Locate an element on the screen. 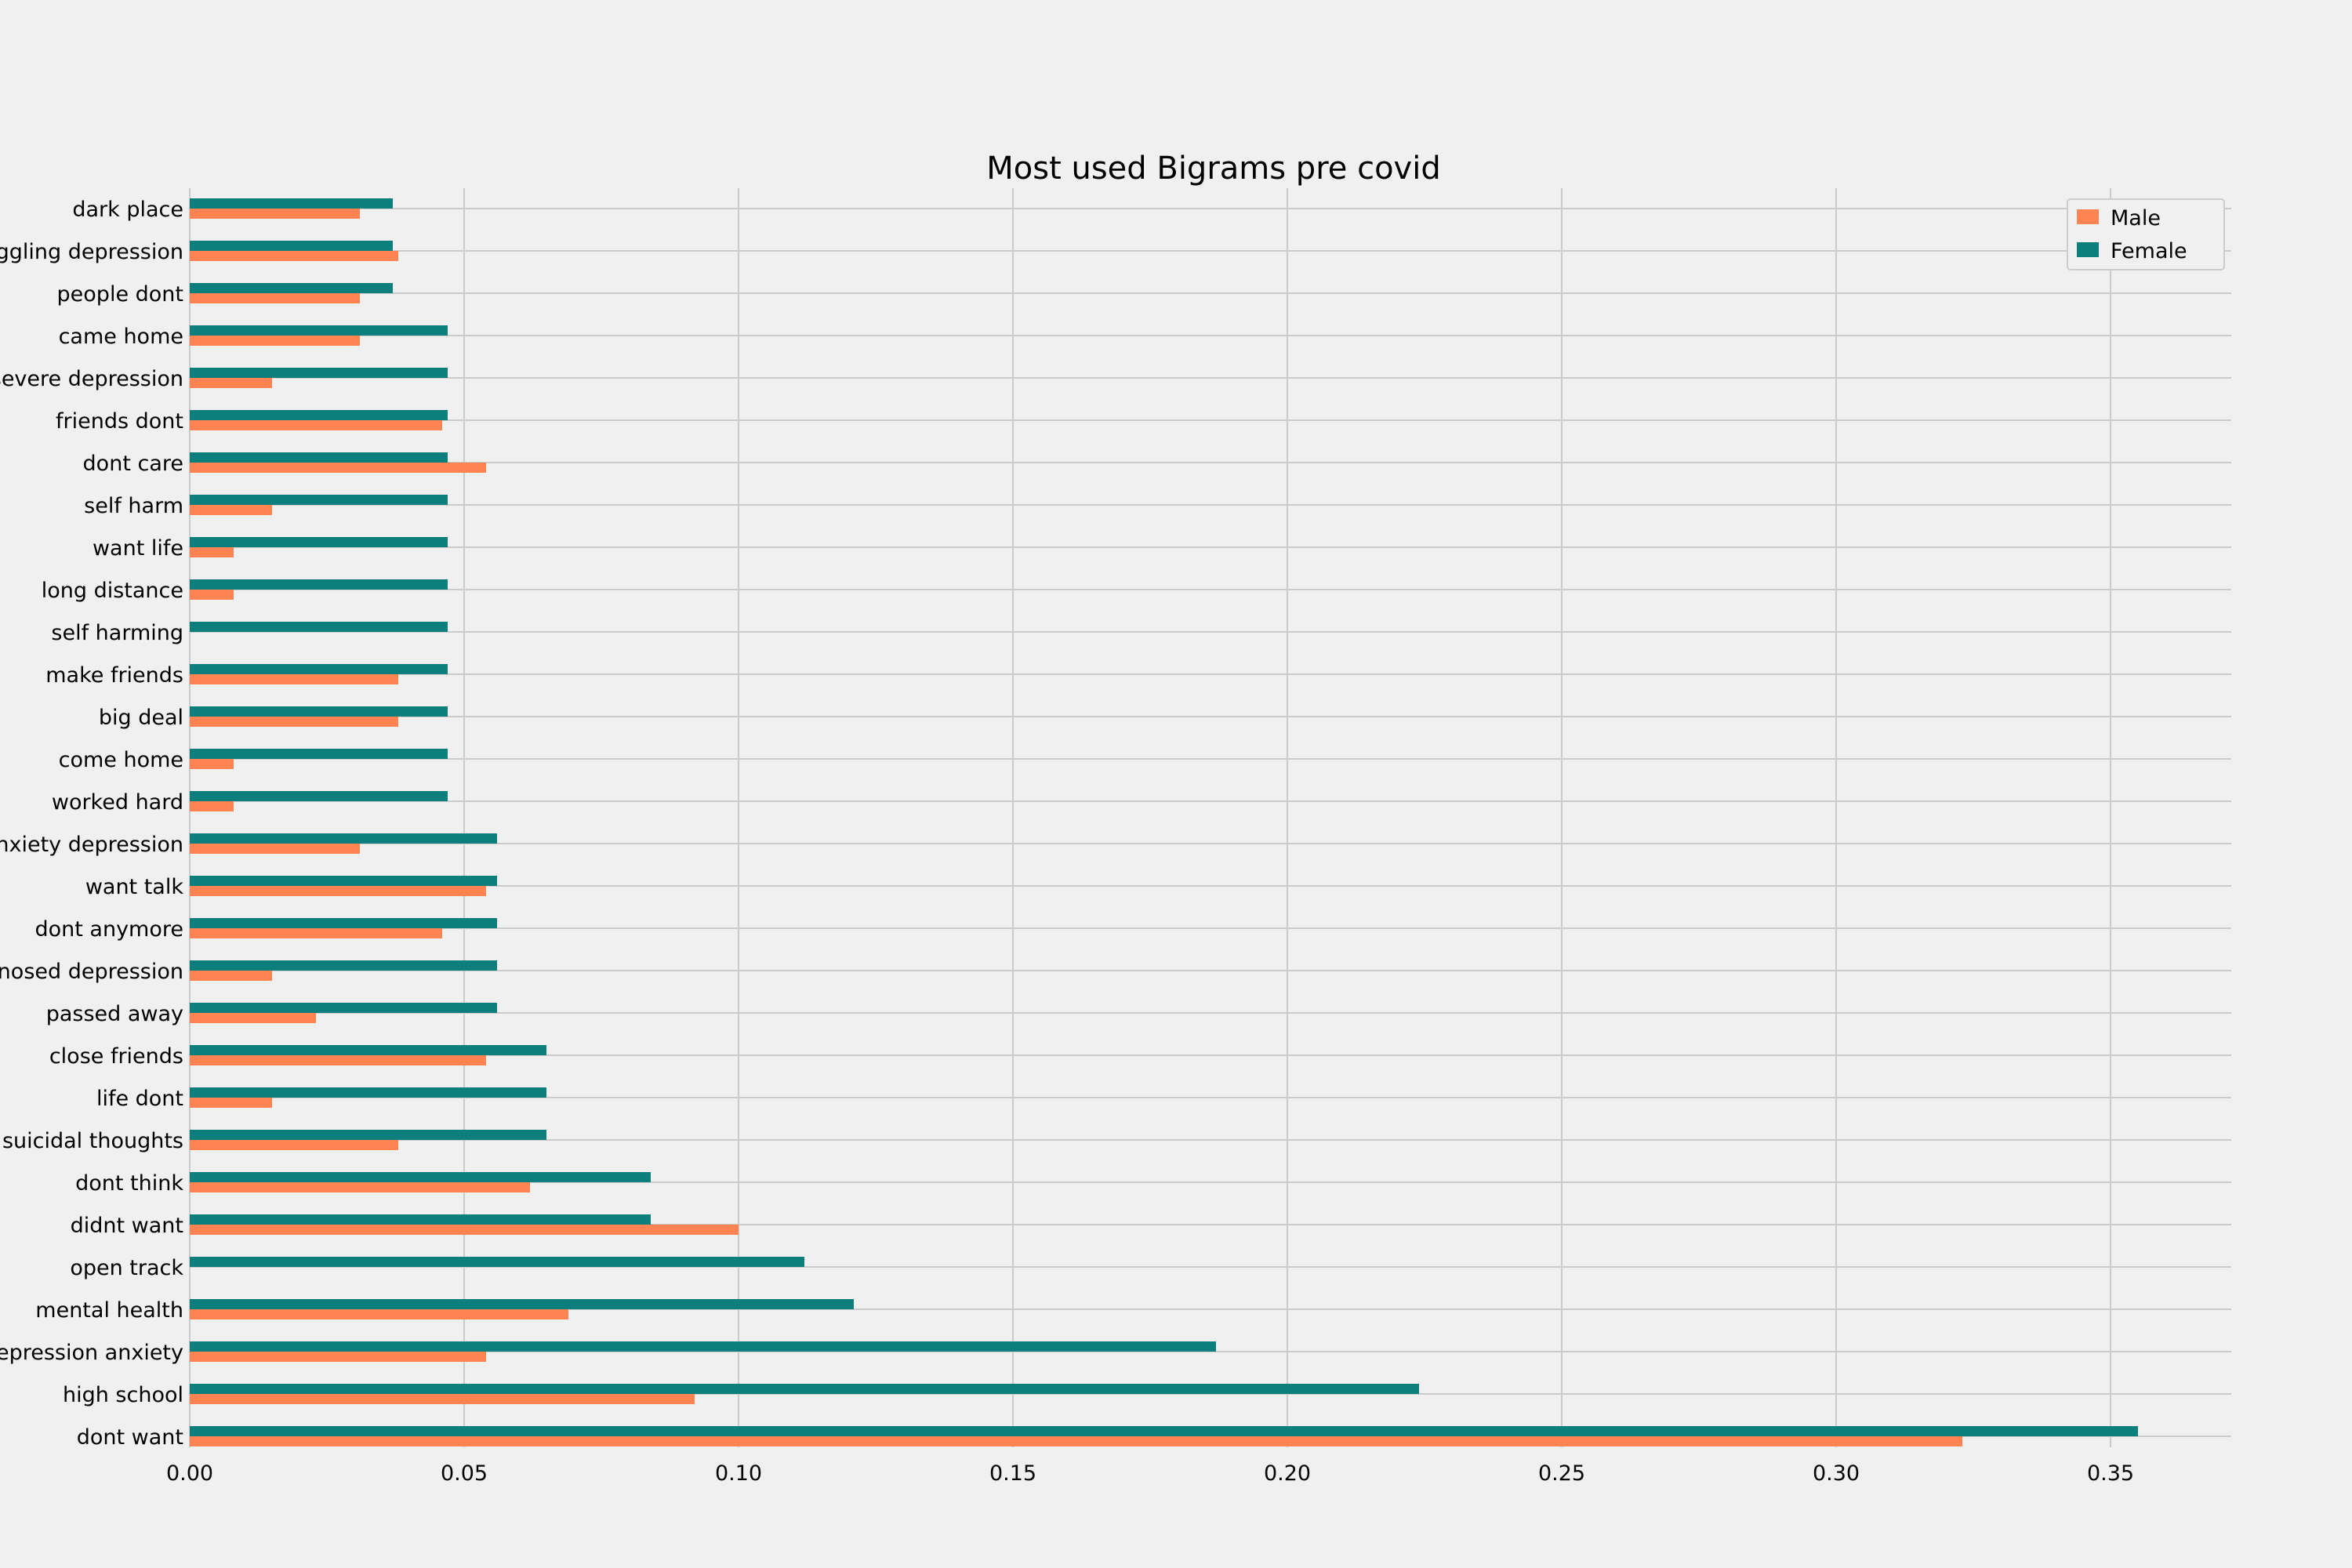 The width and height of the screenshot is (2352, 1568). y-tick-label: open track is located at coordinates (127, 1268).